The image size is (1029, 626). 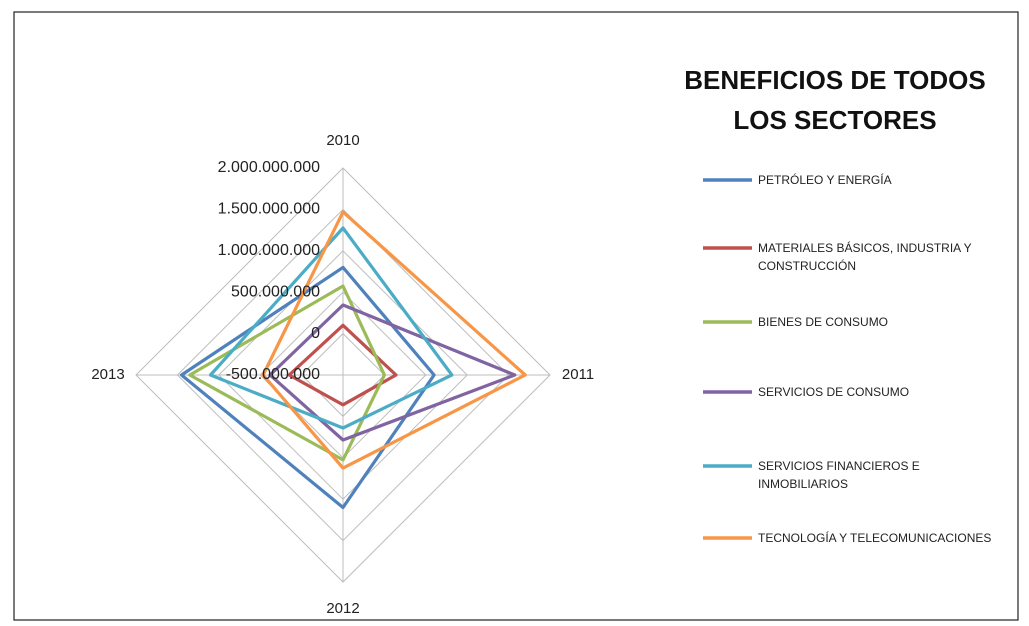 I want to click on category-label: 2013, so click(x=107, y=374).